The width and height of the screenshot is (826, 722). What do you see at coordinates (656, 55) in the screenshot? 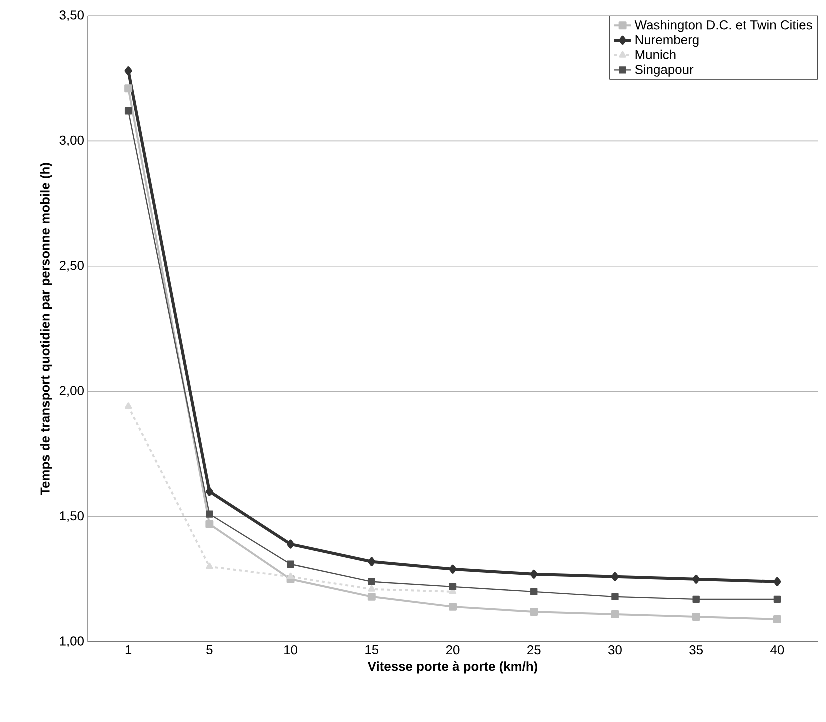
I see `legend-label: Munich` at bounding box center [656, 55].